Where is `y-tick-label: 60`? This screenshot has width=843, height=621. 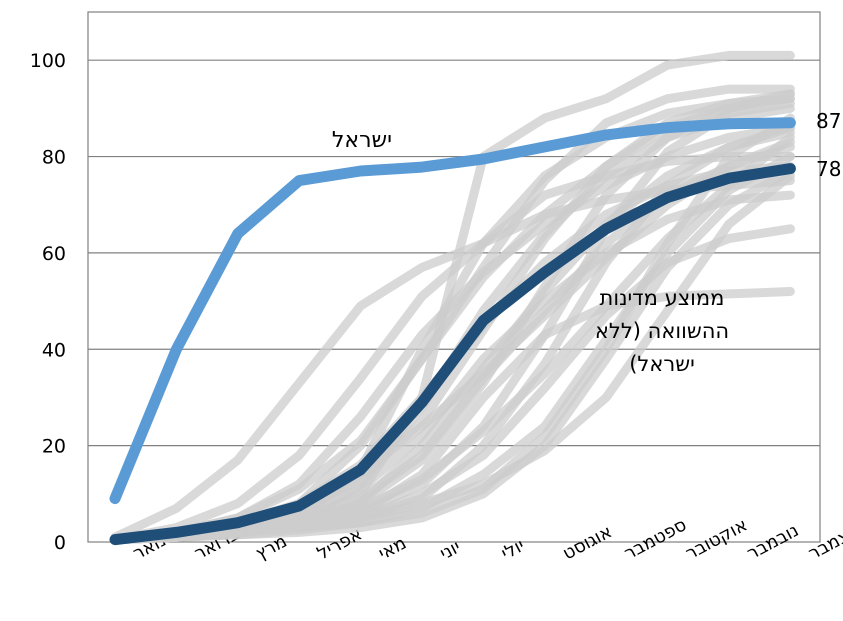 y-tick-label: 60 is located at coordinates (54, 254).